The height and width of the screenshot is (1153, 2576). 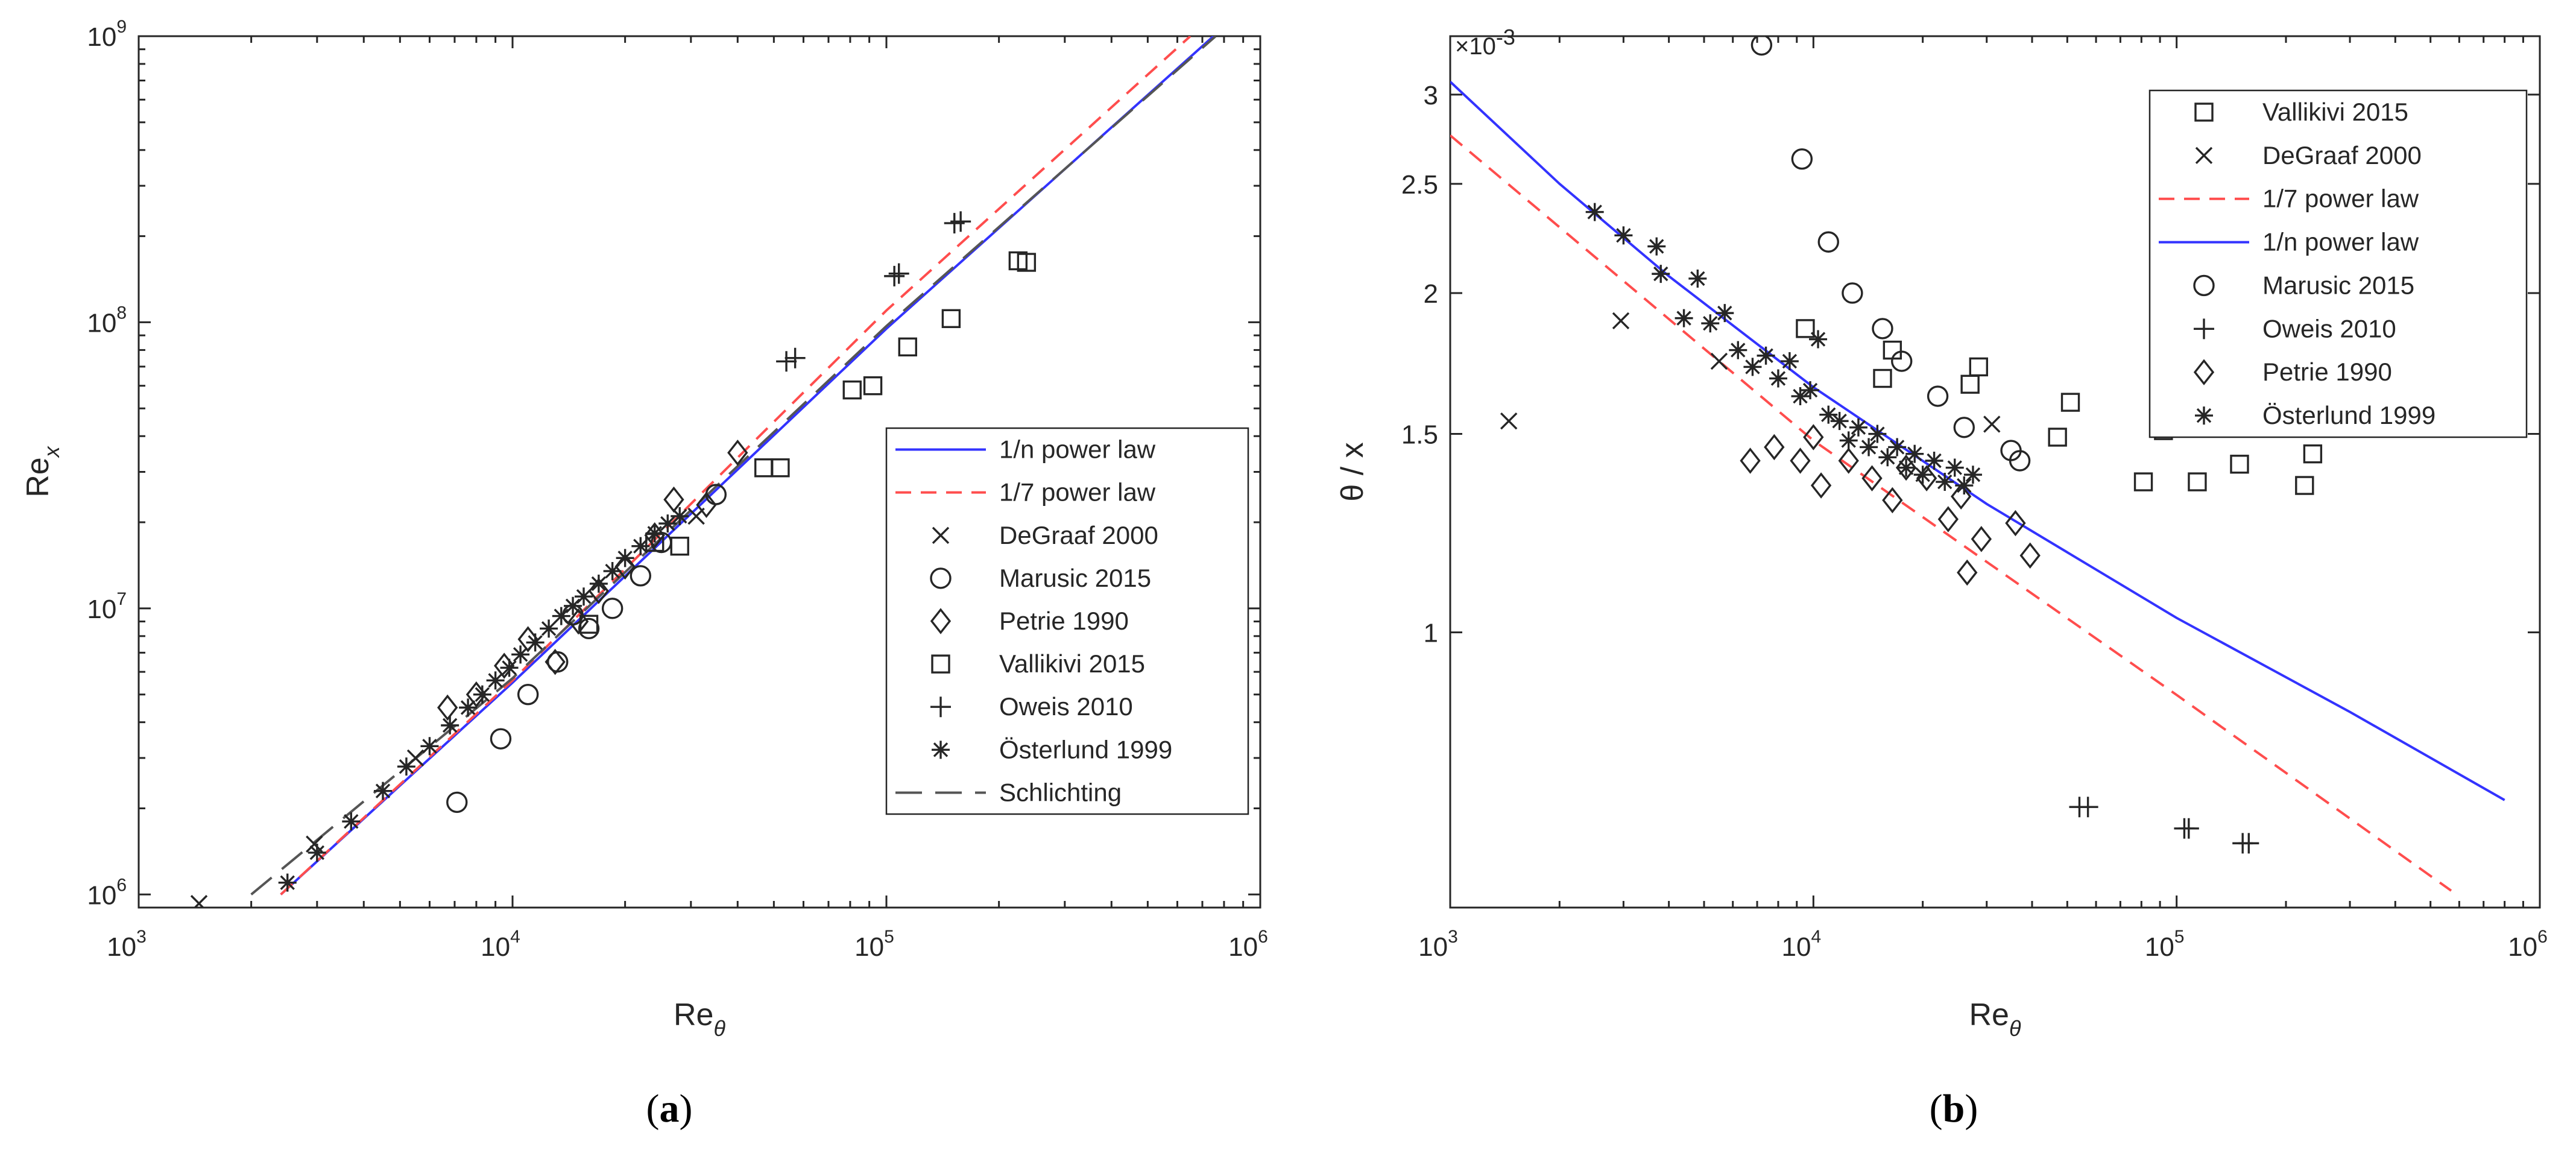 What do you see at coordinates (1995, 1019) in the screenshot?
I see `x-axis-label: Reθ` at bounding box center [1995, 1019].